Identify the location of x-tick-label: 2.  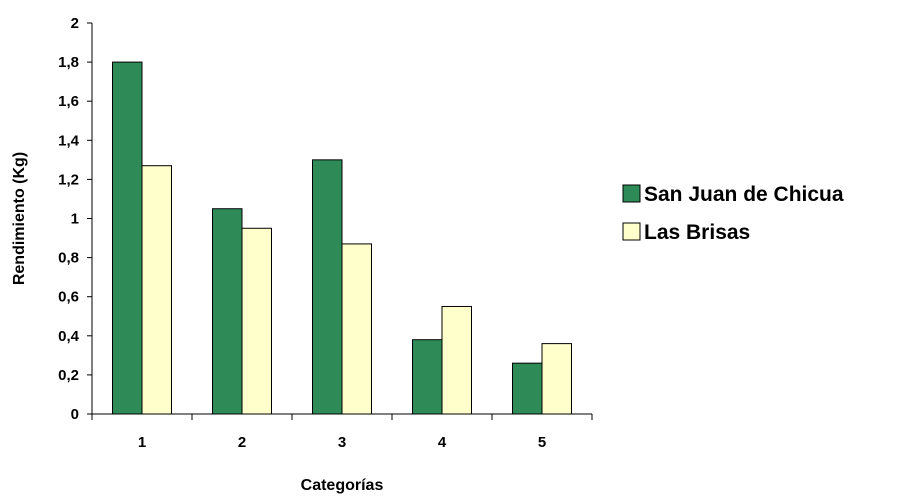
(242, 442).